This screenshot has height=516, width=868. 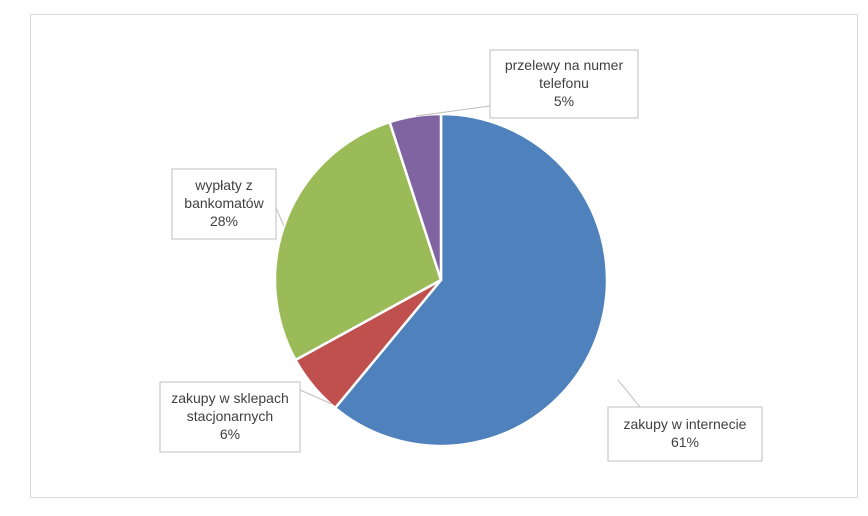 I want to click on slice-category-label: przelewy na numer, so click(x=564, y=65).